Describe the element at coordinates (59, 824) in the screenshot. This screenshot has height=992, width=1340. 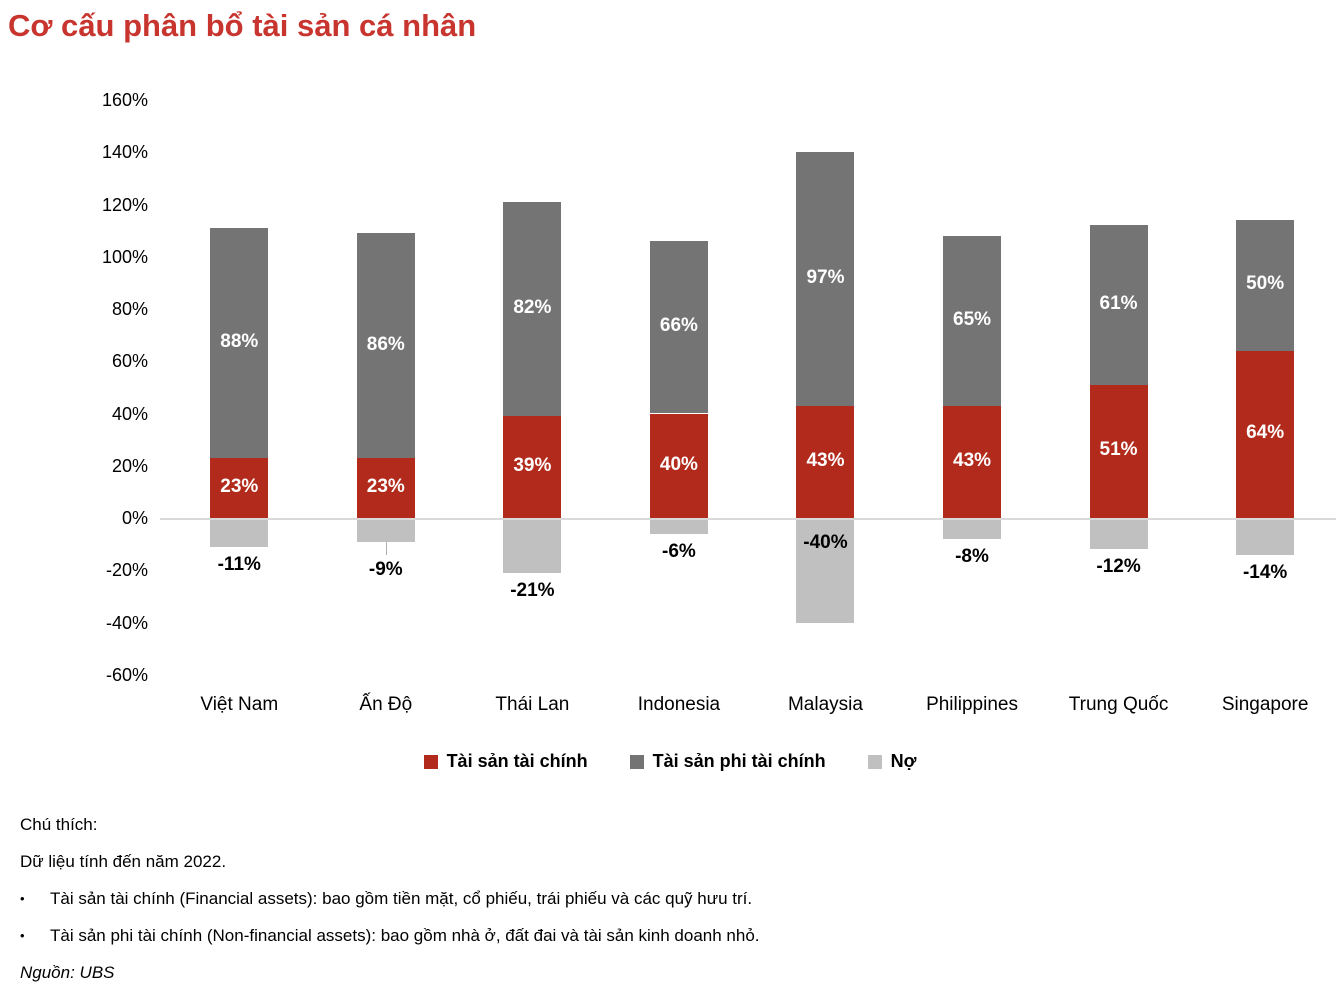
I see `notes-heading: Chú thích:` at that location.